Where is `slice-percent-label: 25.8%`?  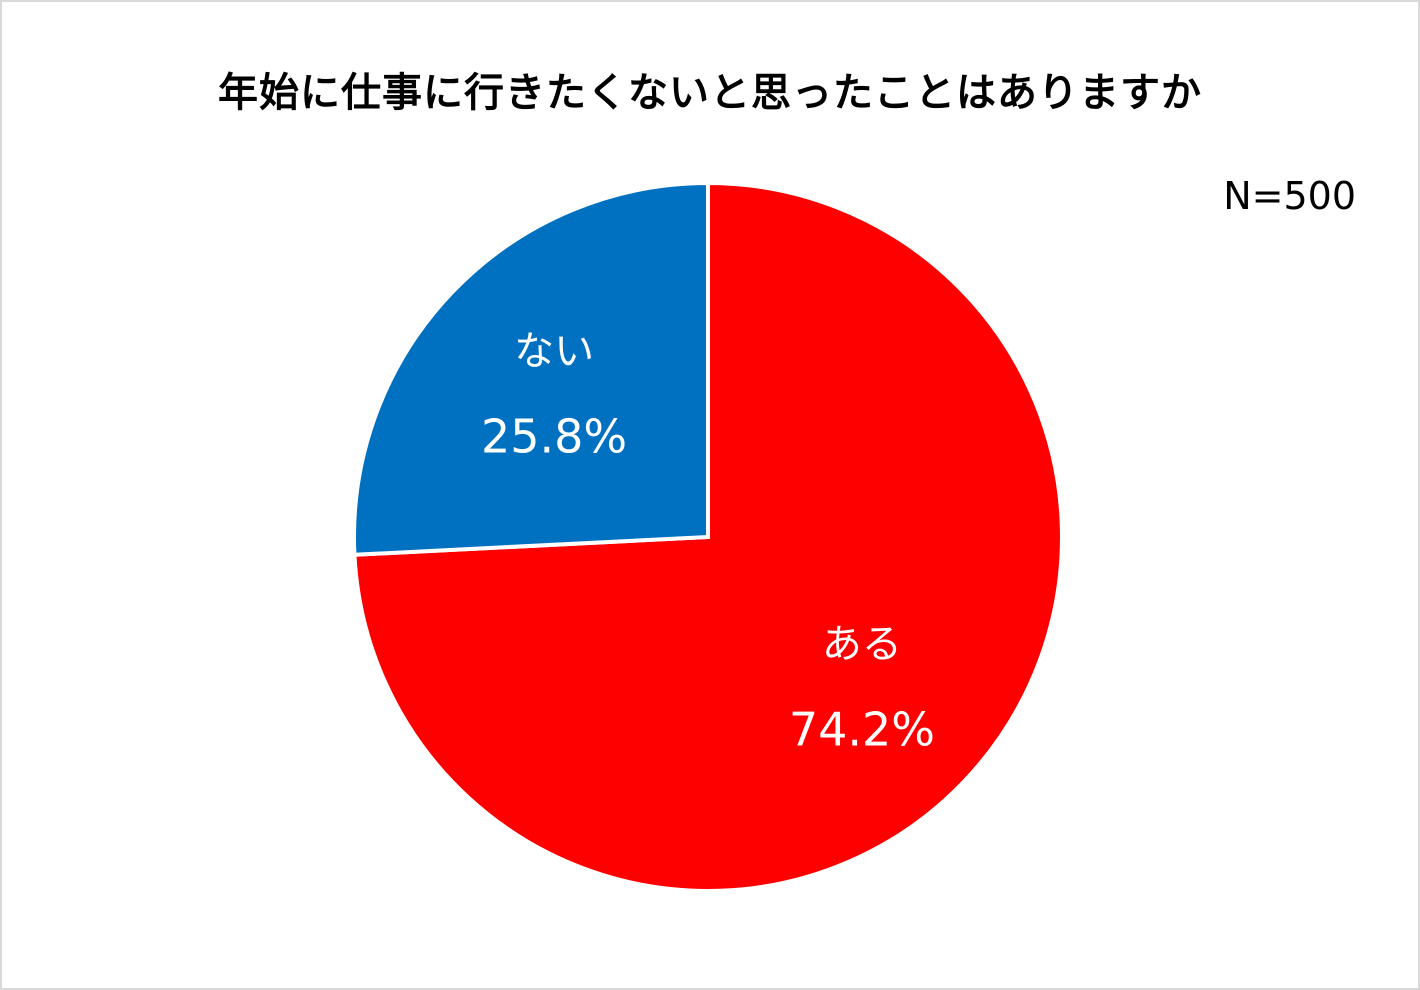
slice-percent-label: 25.8% is located at coordinates (554, 437).